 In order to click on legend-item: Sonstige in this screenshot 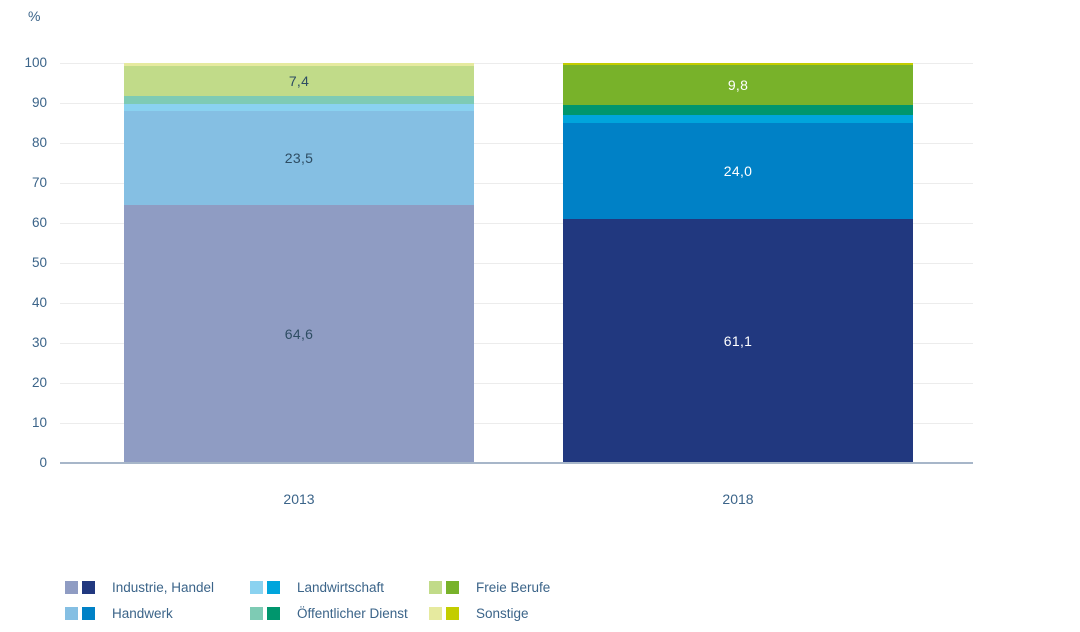, I will do `click(489, 613)`.